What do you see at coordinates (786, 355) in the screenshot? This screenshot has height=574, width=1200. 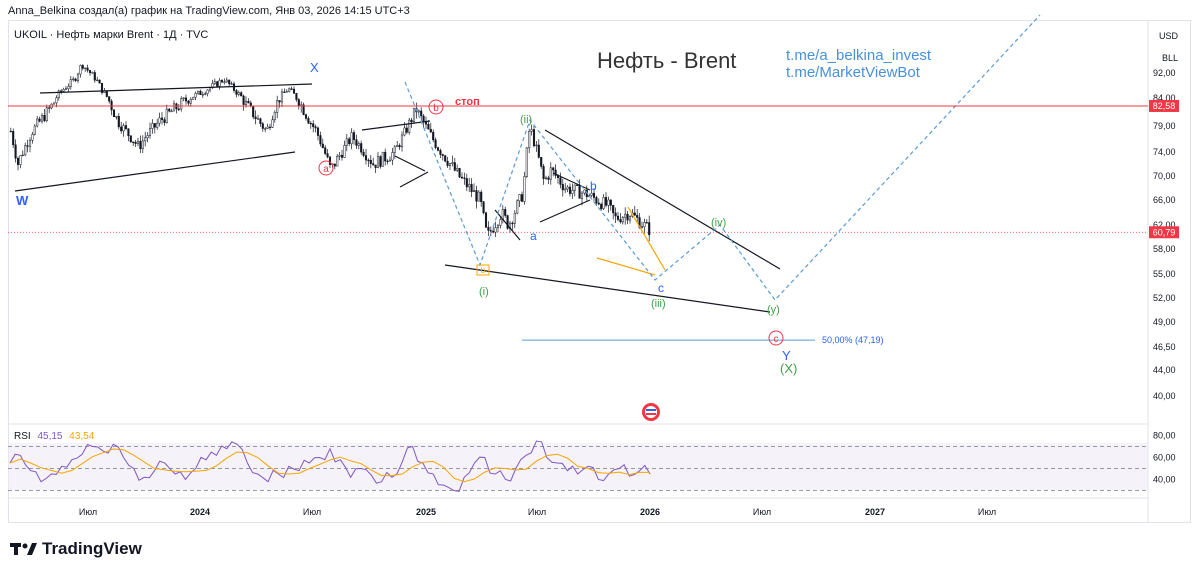 I see `wave-label-Y: Y` at bounding box center [786, 355].